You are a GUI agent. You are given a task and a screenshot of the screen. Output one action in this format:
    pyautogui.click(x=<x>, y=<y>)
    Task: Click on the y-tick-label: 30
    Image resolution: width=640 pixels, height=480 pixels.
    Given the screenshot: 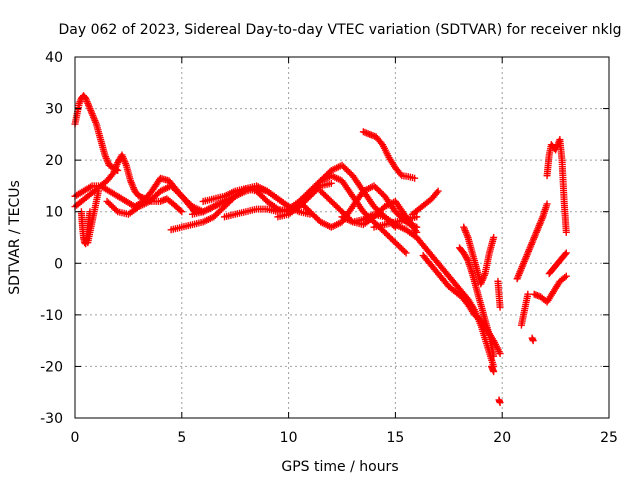 What is the action you would take?
    pyautogui.click(x=54, y=110)
    